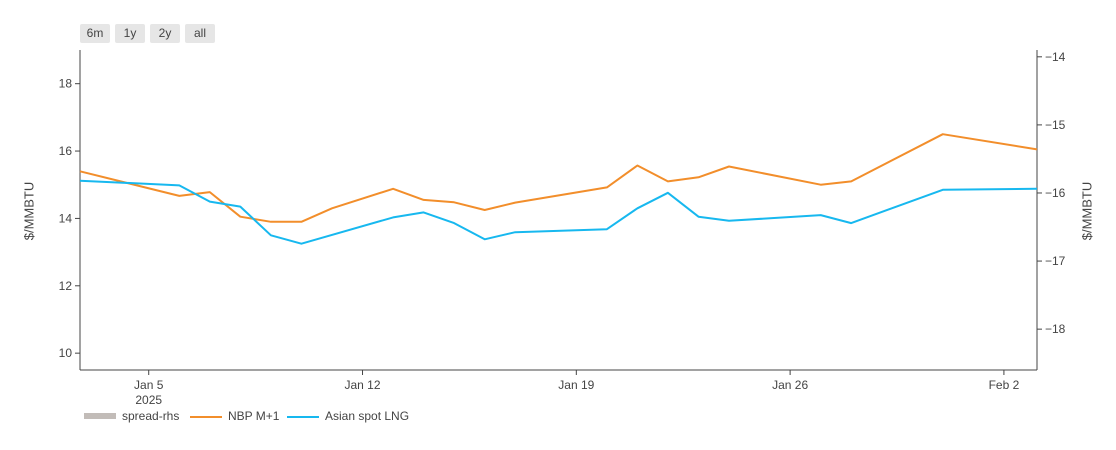 The height and width of the screenshot is (450, 1116). What do you see at coordinates (1055, 261) in the screenshot?
I see `y2-tick-label: −17` at bounding box center [1055, 261].